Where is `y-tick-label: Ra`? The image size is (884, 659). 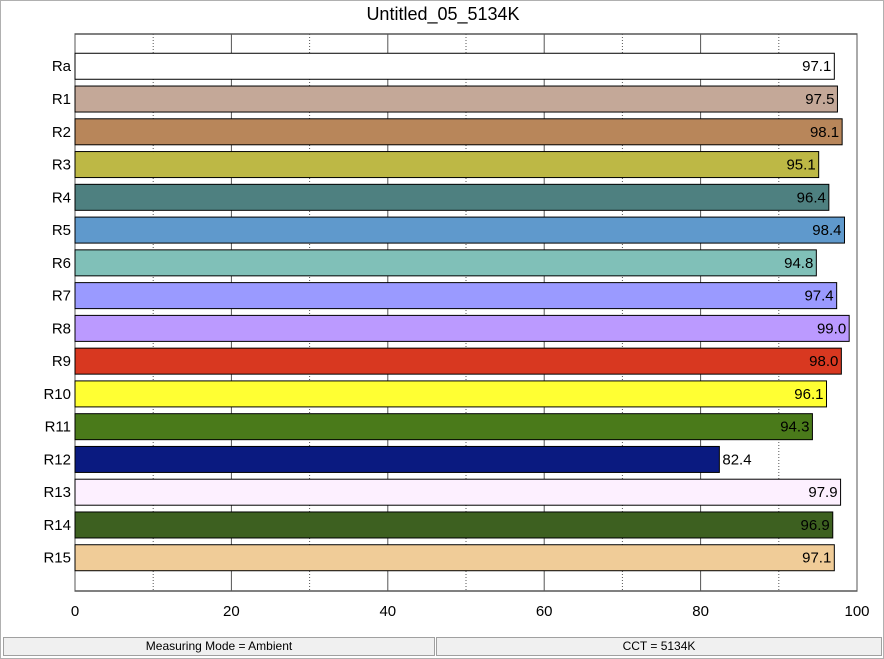
y-tick-label: Ra is located at coordinates (62, 66).